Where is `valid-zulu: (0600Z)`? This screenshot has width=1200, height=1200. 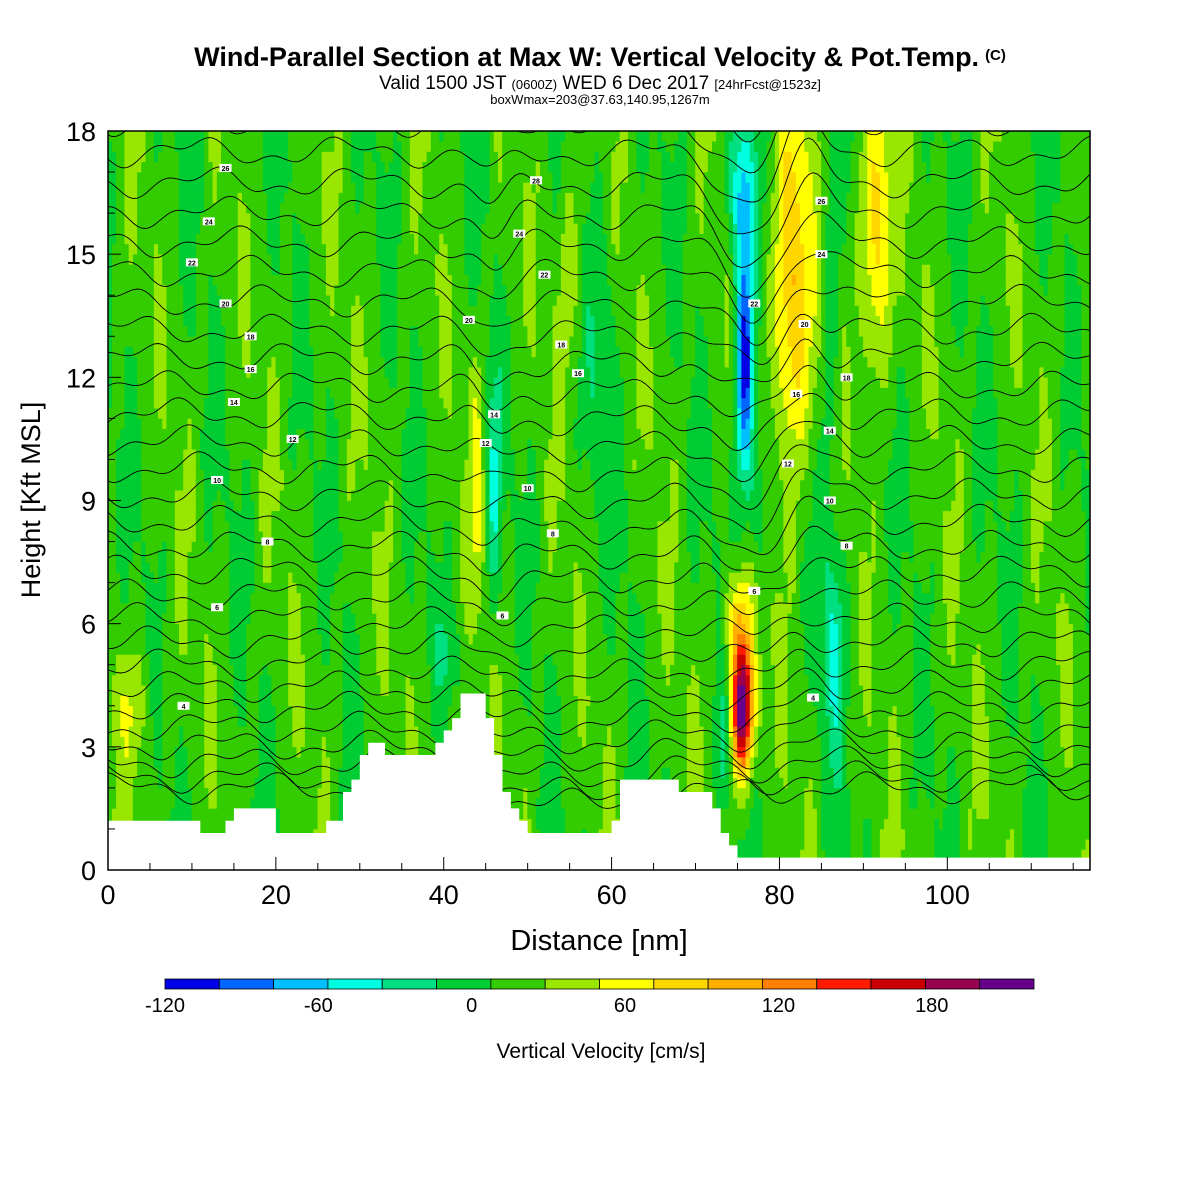 valid-zulu: (0600Z) is located at coordinates (534, 84).